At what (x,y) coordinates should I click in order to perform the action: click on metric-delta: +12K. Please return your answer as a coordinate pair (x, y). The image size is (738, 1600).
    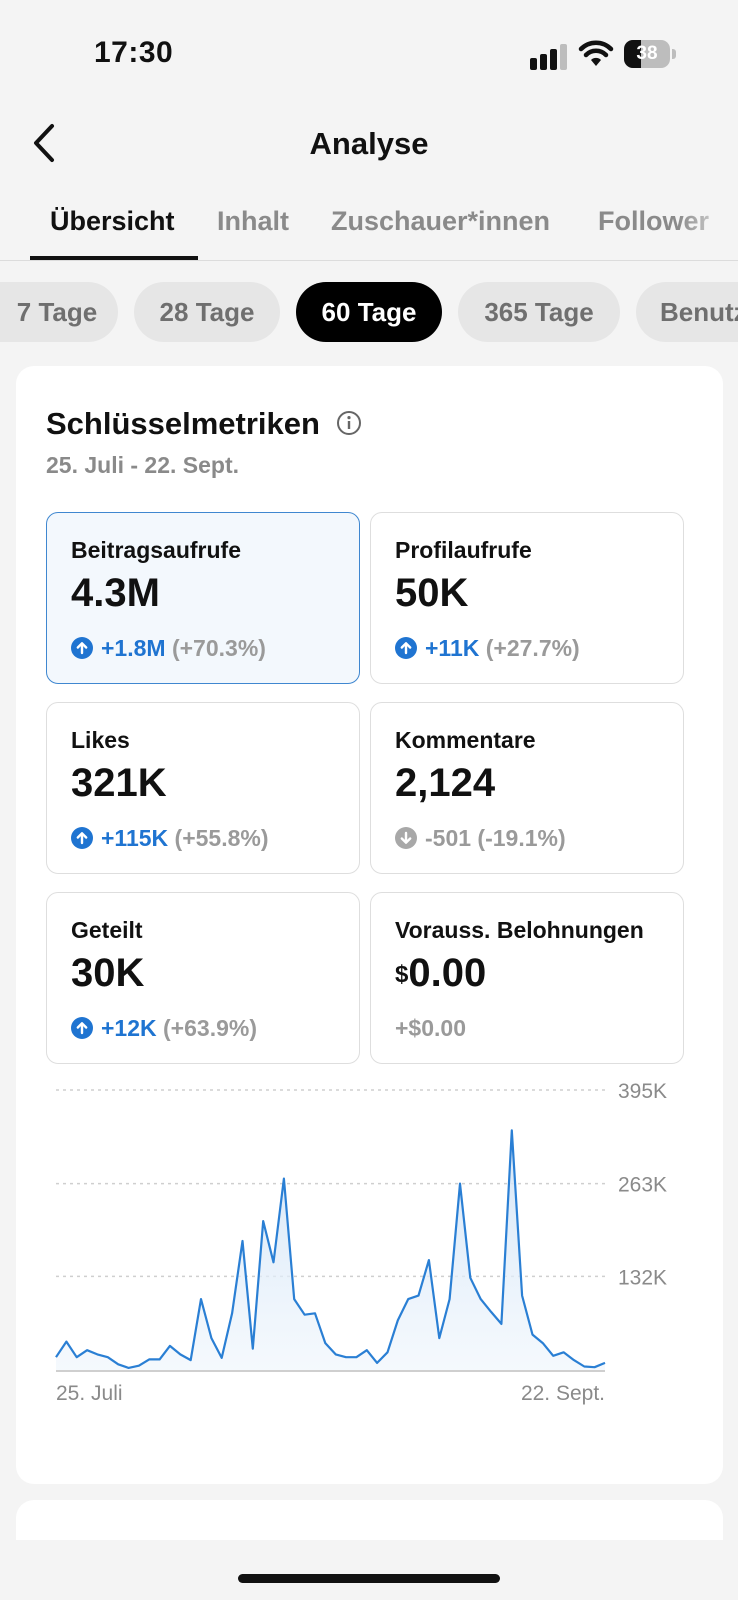
    Looking at the image, I should click on (129, 1028).